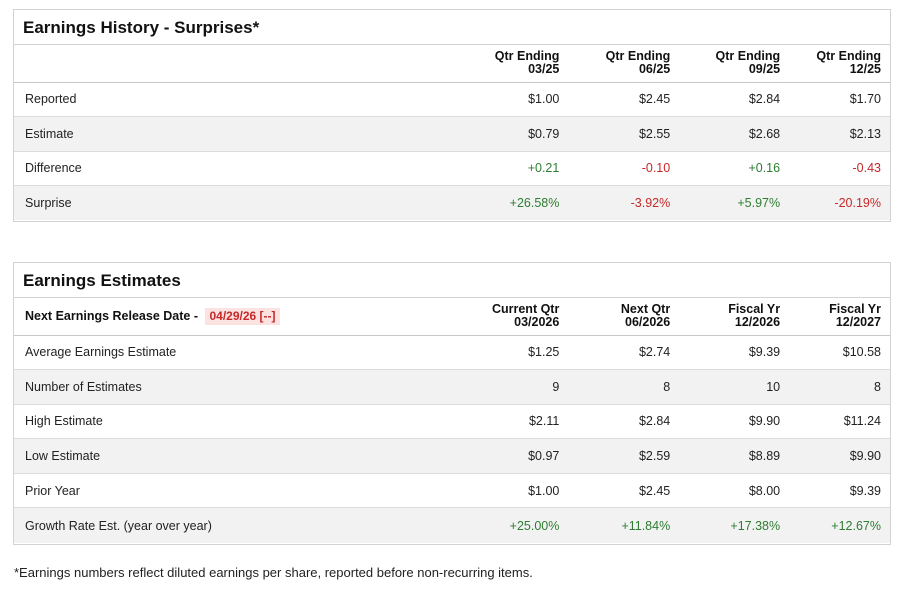 The height and width of the screenshot is (597, 903). I want to click on table-row: Surprise +26.58% -3.92% +5.97% -20.19%, so click(452, 202).